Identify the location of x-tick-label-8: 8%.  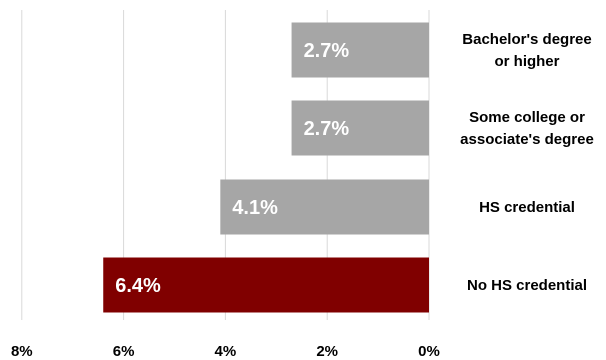
(22, 351).